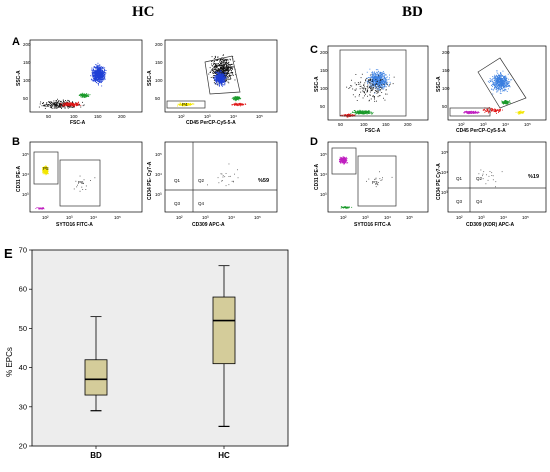 The image size is (550, 472). What do you see at coordinates (74, 116) in the screenshot?
I see `panel-a-scatter-xtick: 100` at bounding box center [74, 116].